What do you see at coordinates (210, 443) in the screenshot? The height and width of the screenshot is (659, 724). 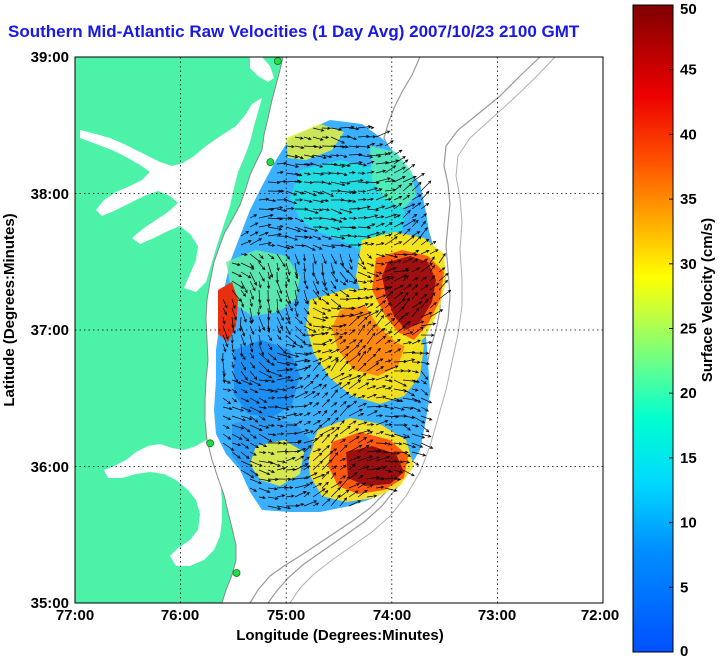 I see `station-cape-henry` at bounding box center [210, 443].